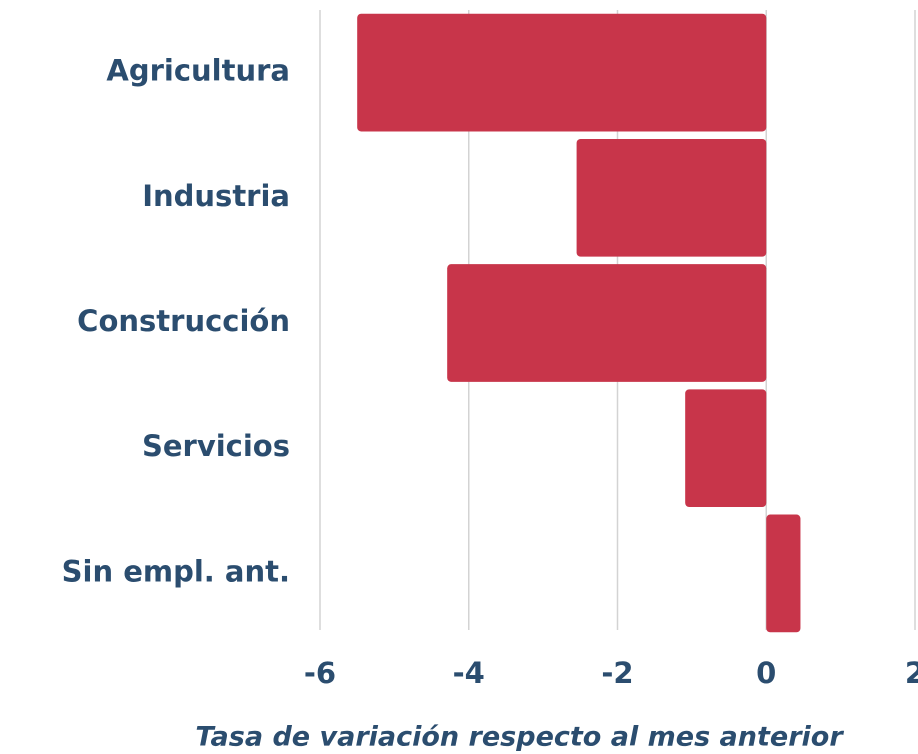  Describe the element at coordinates (320, 673) in the screenshot. I see `x-tick-label: -6` at that location.